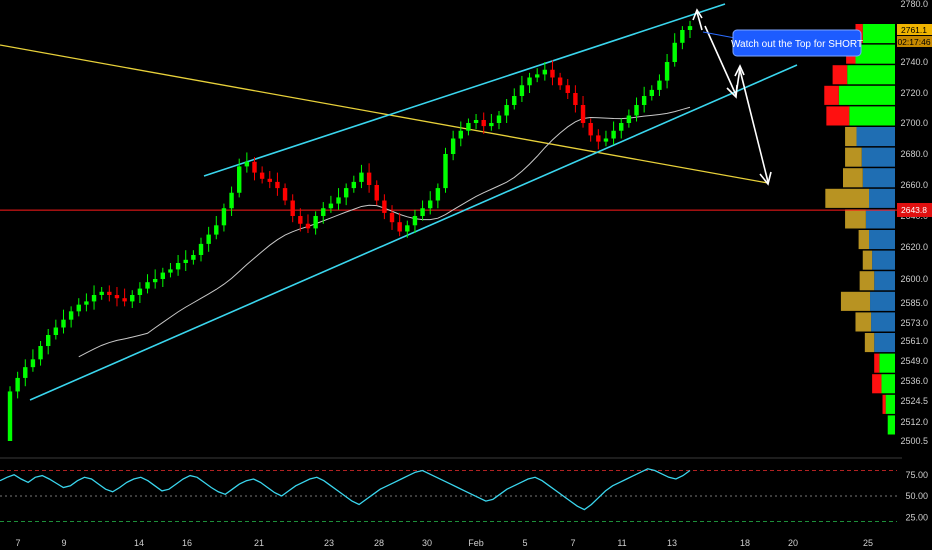 The width and height of the screenshot is (932, 550). What do you see at coordinates (732, 97) in the screenshot?
I see `projection-arrows` at bounding box center [732, 97].